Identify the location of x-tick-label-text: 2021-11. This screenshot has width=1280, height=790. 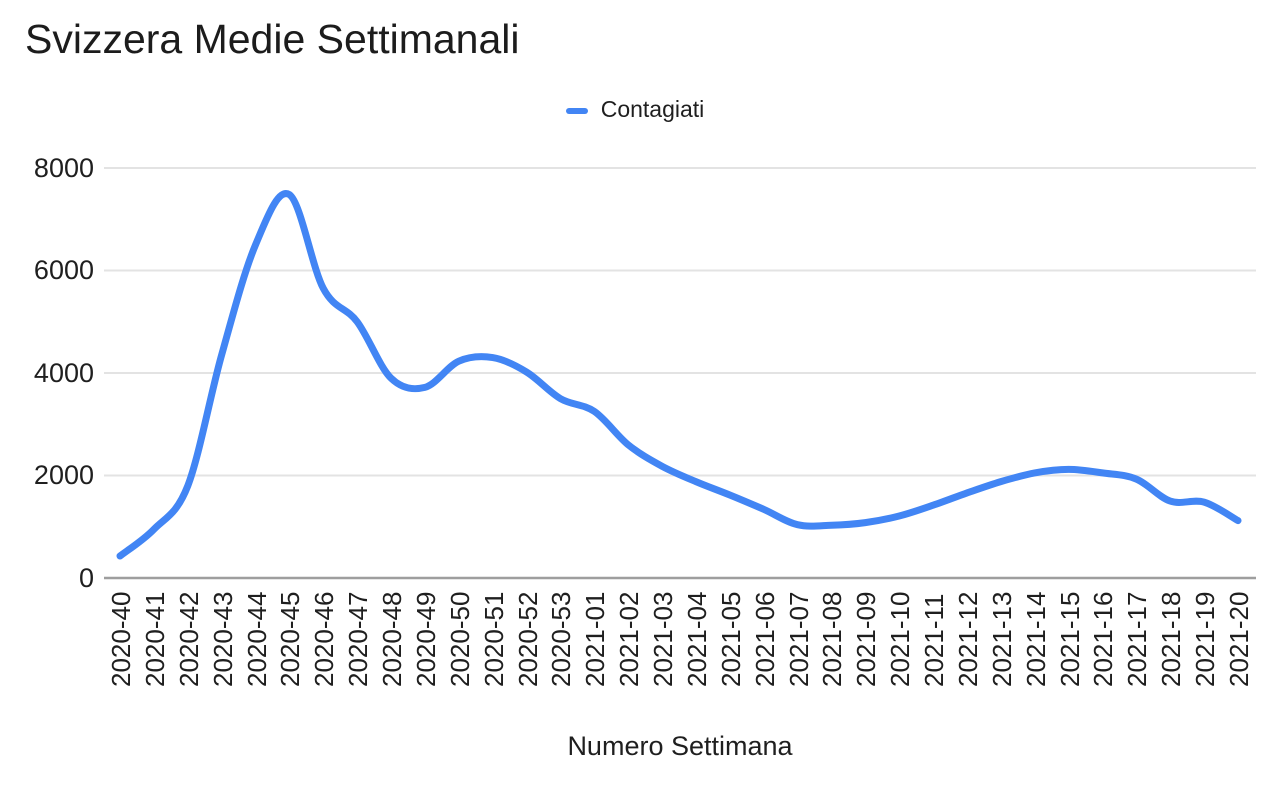
(934, 640).